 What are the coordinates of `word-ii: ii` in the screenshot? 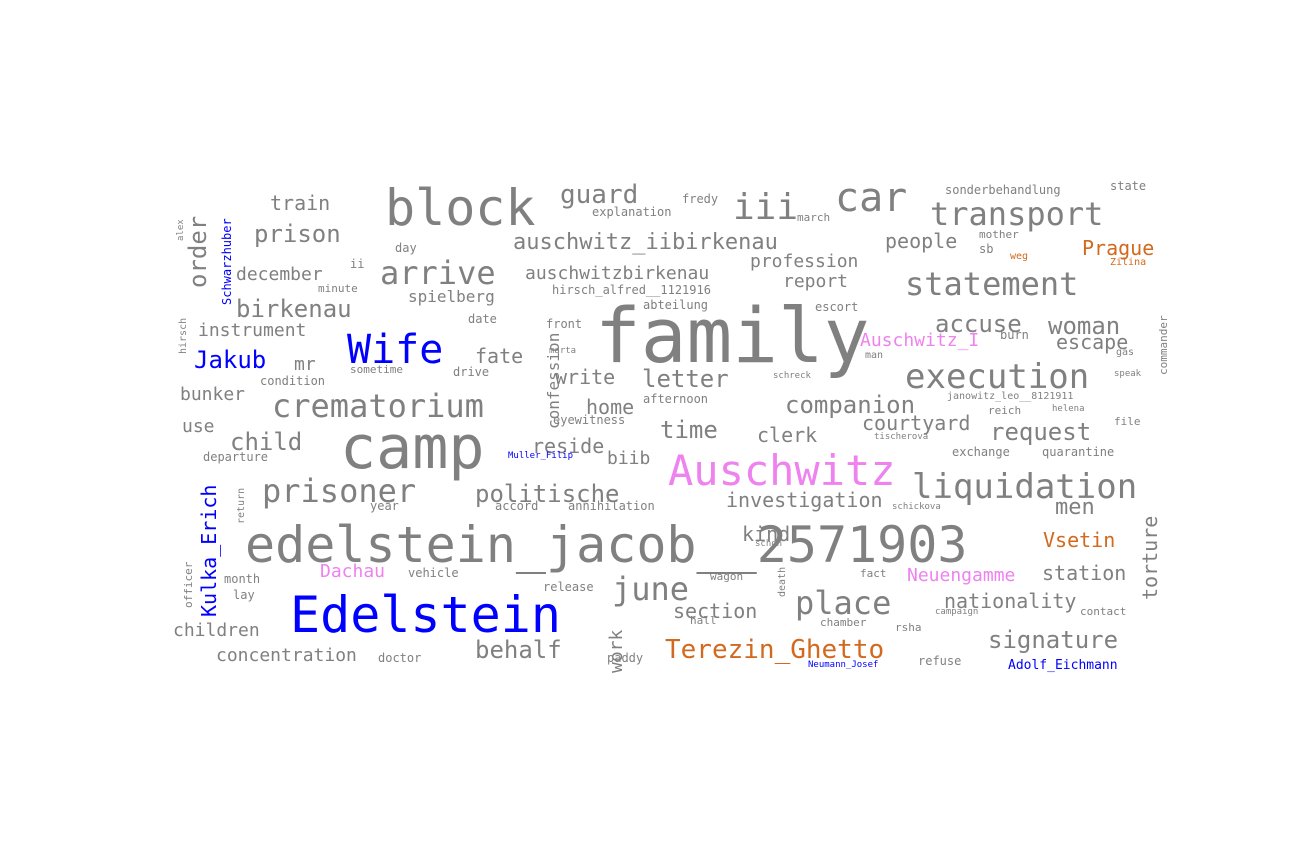 It's located at (357, 264).